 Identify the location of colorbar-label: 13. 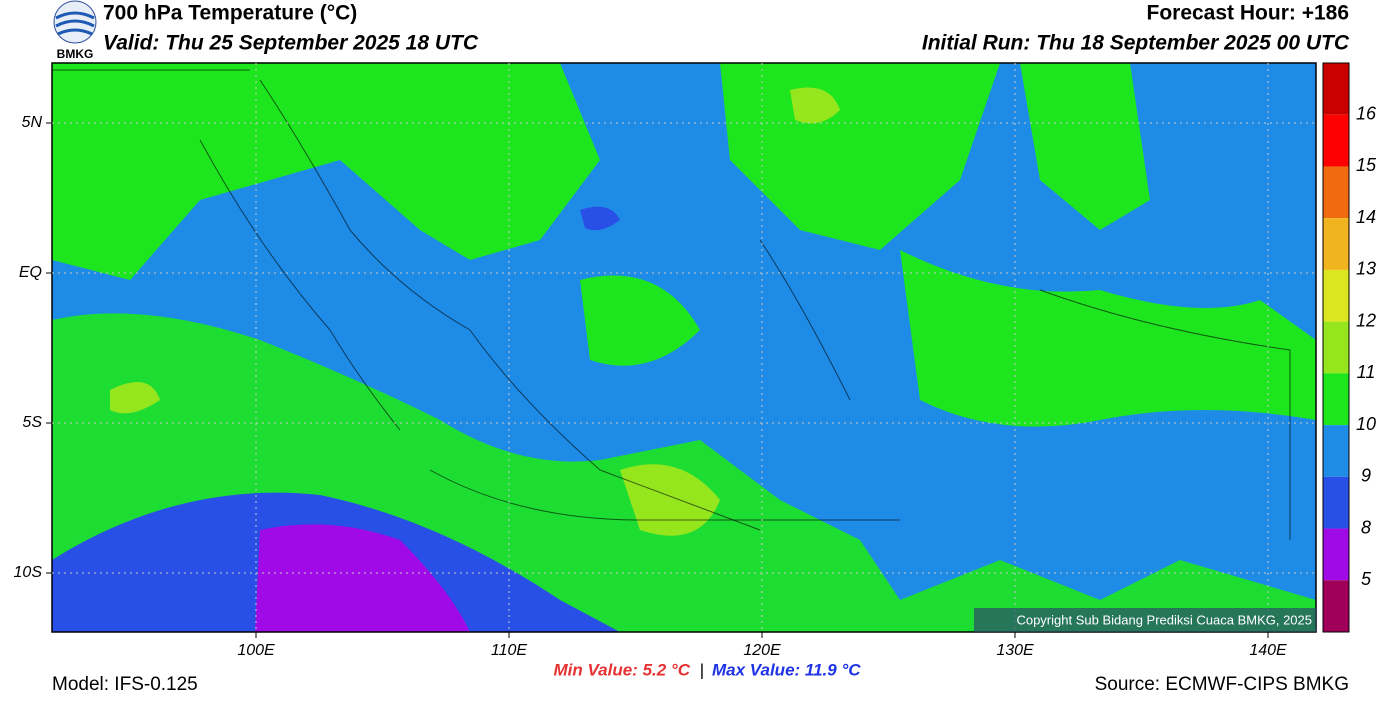
(1366, 269).